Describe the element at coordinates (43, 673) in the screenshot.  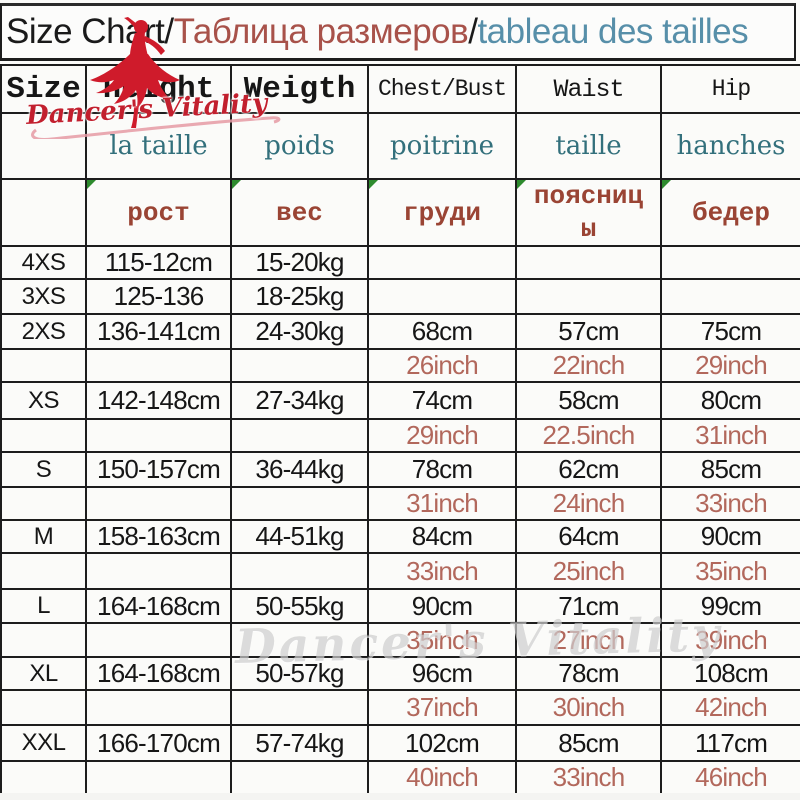
I see `size-label: XL` at that location.